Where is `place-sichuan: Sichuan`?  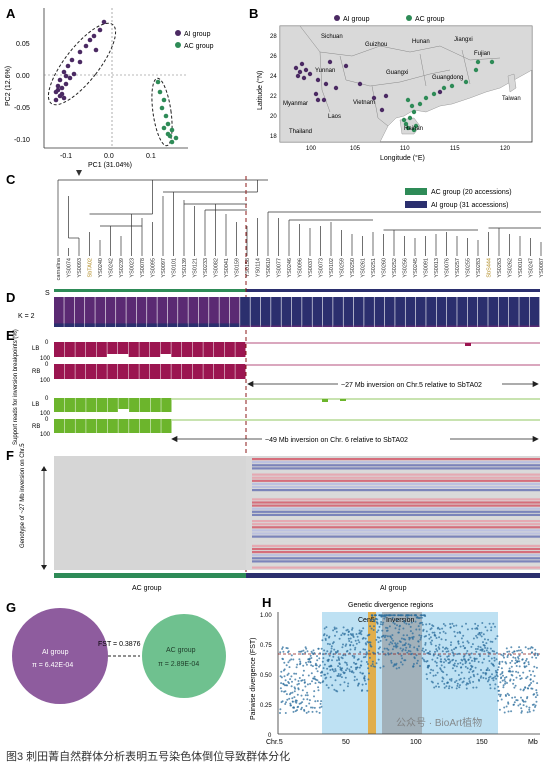
place-sichuan: Sichuan is located at coordinates (332, 37).